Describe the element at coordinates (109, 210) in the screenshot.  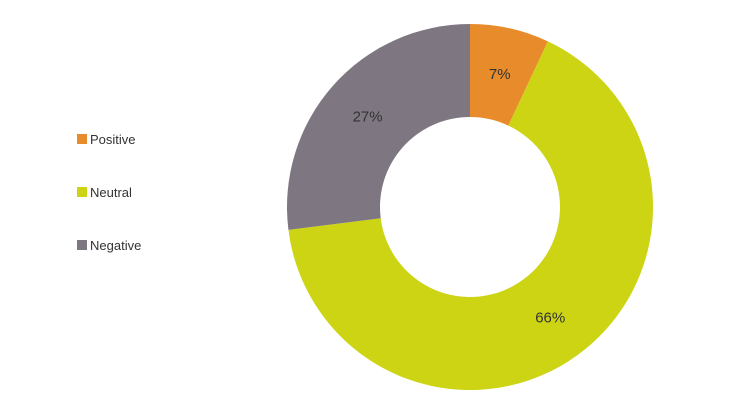
I see `legend: Positive Neutral Negative` at that location.